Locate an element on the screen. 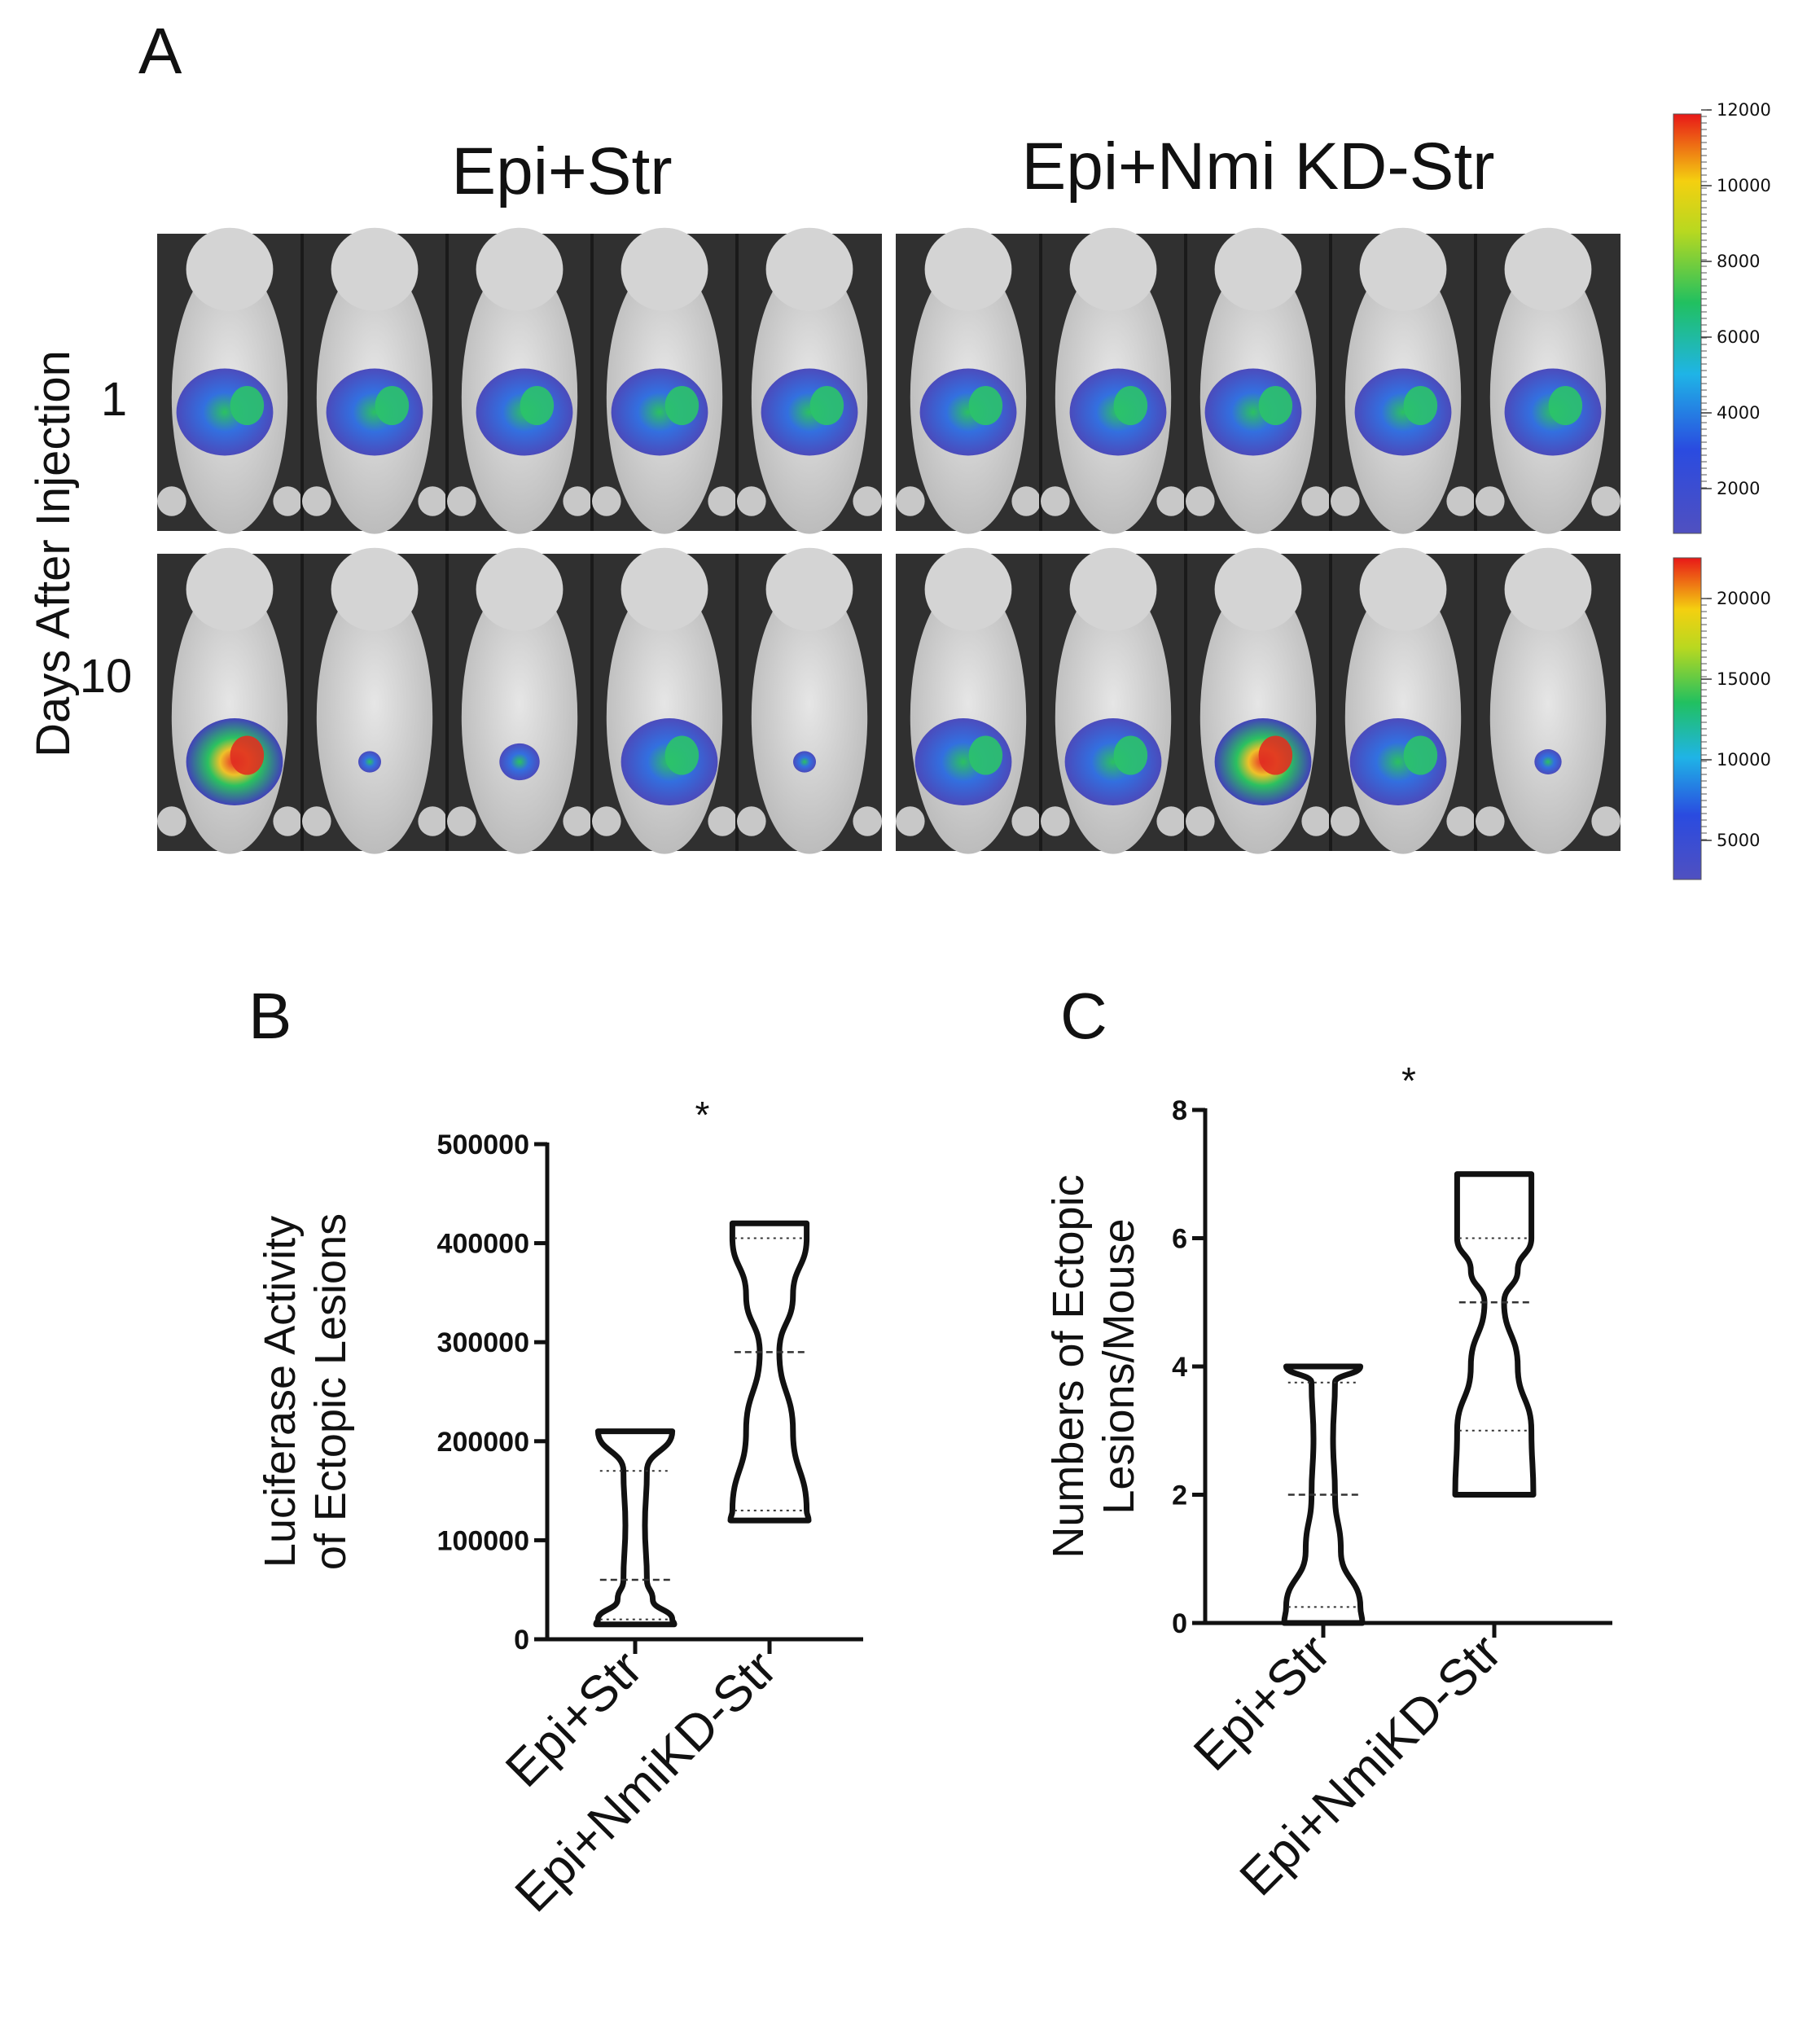 The image size is (1820, 2022). y-axis-title-line: Numbers of Ectopic is located at coordinates (1068, 1366).